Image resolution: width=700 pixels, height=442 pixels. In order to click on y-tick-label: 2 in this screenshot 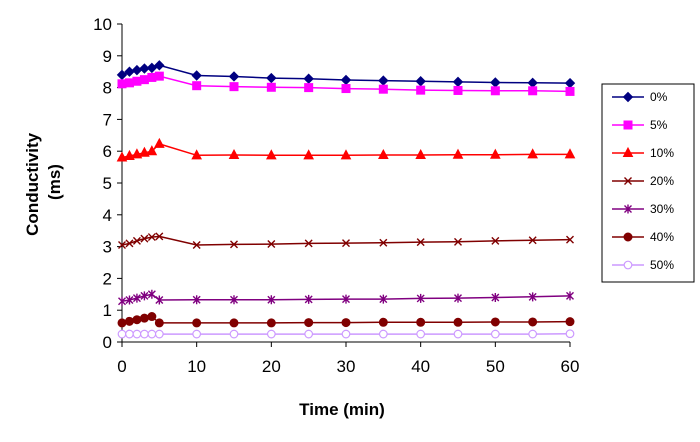, I will do `click(107, 278)`.